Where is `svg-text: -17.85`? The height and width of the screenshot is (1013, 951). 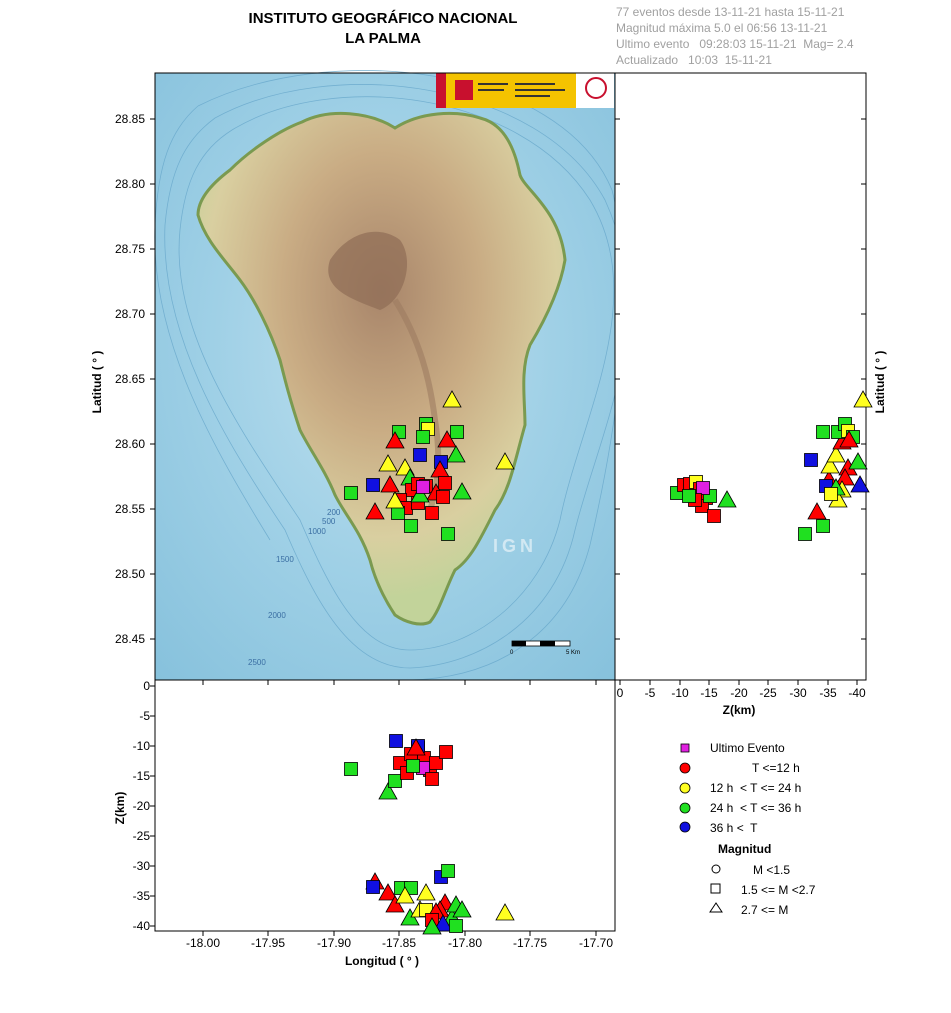
svg-text: -17.85 is located at coordinates (399, 943).